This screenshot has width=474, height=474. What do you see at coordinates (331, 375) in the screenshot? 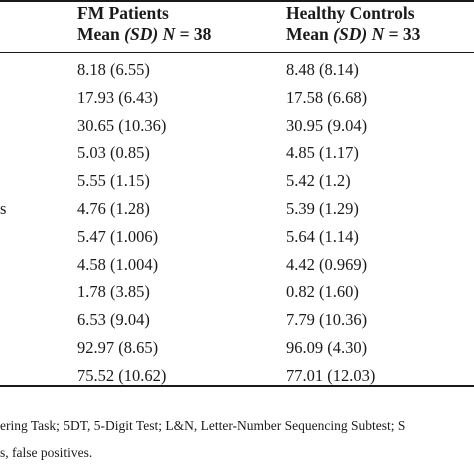
I see `hc-value: 77.01 (12.03)` at bounding box center [331, 375].